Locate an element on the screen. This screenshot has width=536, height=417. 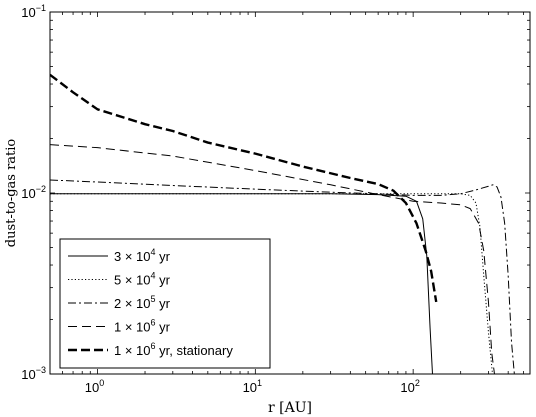
x-tick-label: 10¹ is located at coordinates (252, 386).